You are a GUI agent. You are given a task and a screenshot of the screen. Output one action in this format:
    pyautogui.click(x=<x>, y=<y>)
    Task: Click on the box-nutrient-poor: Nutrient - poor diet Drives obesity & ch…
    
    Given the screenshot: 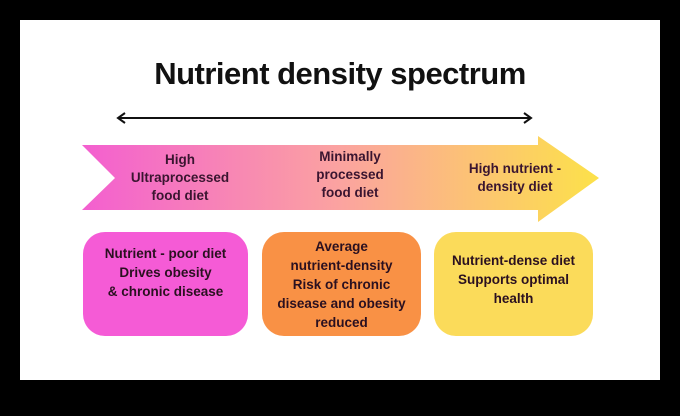 What is the action you would take?
    pyautogui.click(x=165, y=284)
    